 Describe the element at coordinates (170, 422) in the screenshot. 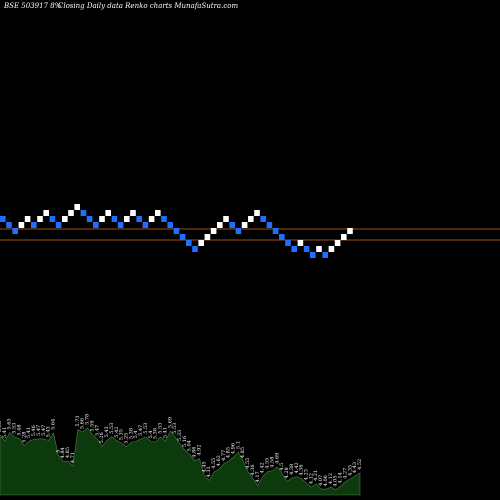

I see `volume-label: 5.69` at that location.